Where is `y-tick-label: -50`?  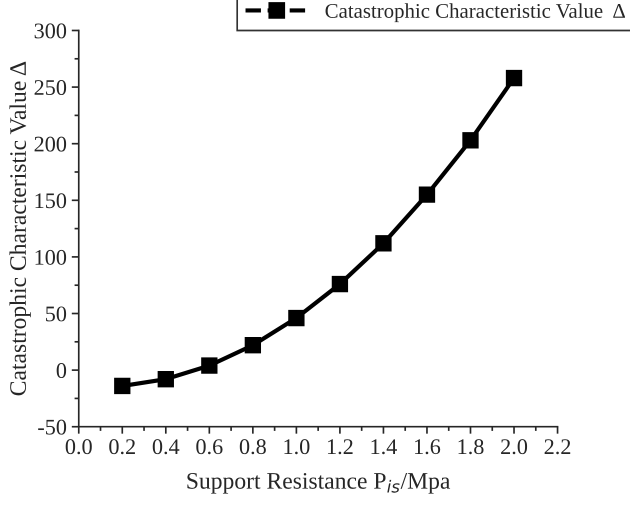 y-tick-label: -50 is located at coordinates (52, 427).